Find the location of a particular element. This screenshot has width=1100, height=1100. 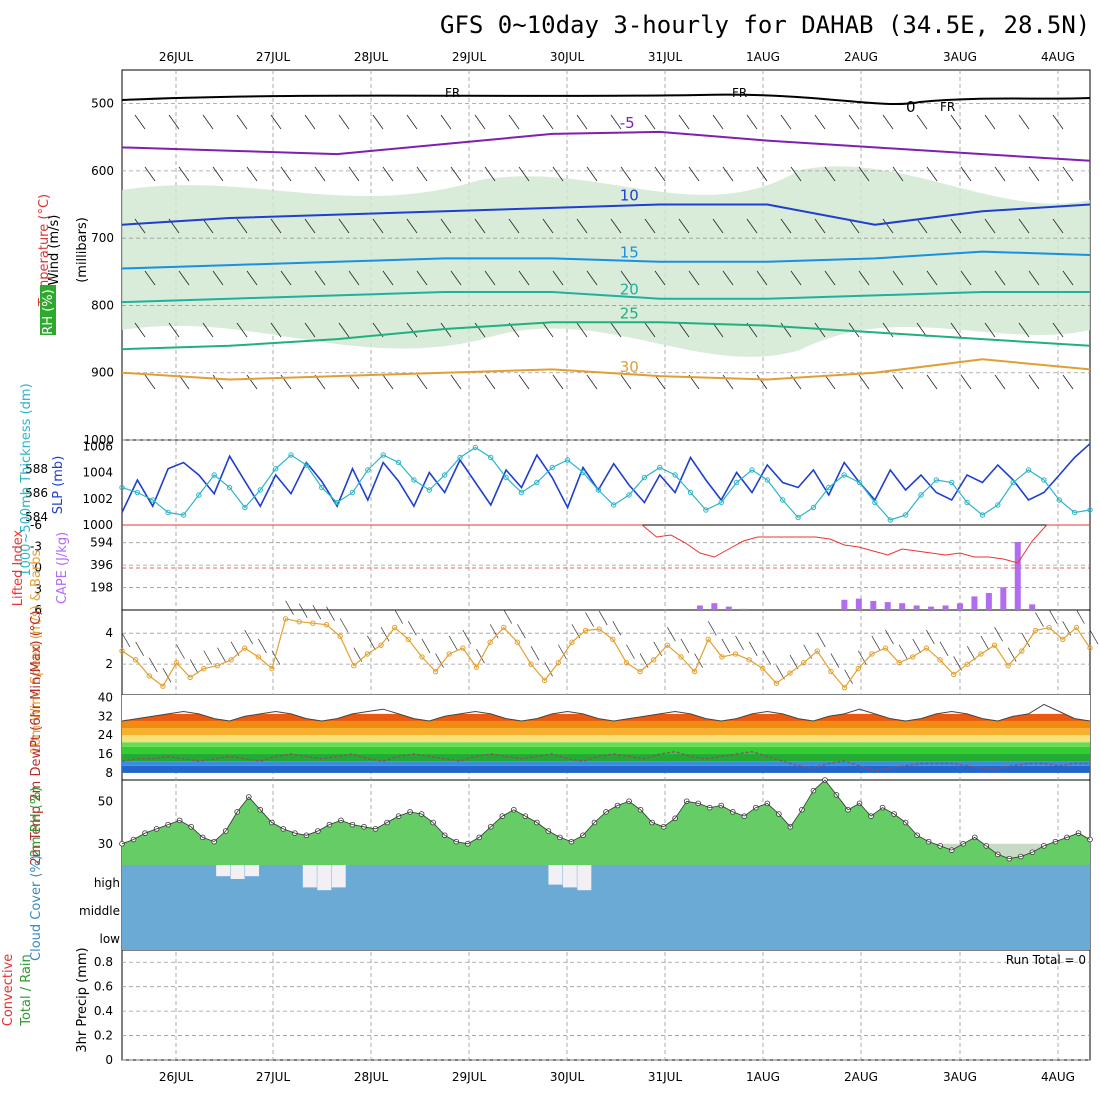

date-label-top: 31JUL is located at coordinates (665, 57).